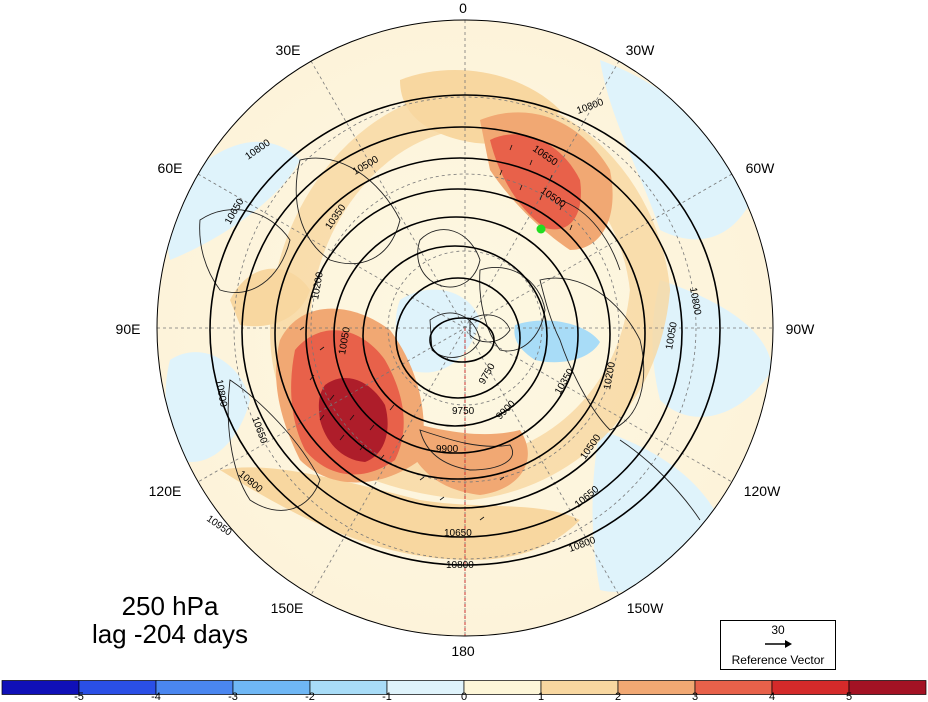 This screenshot has width=928, height=702. I want to click on lon-label-30w: 30W, so click(640, 50).